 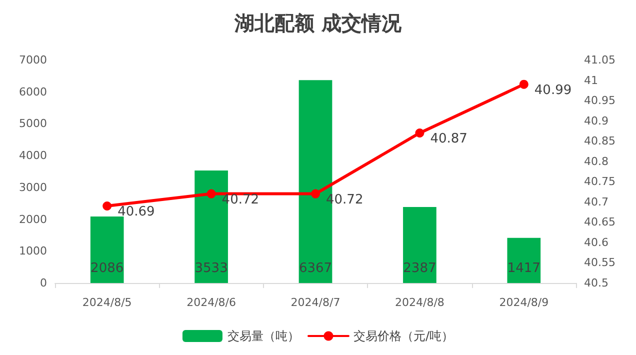 I want to click on legend-label: 交易价格（元/吨）, so click(x=403, y=336).